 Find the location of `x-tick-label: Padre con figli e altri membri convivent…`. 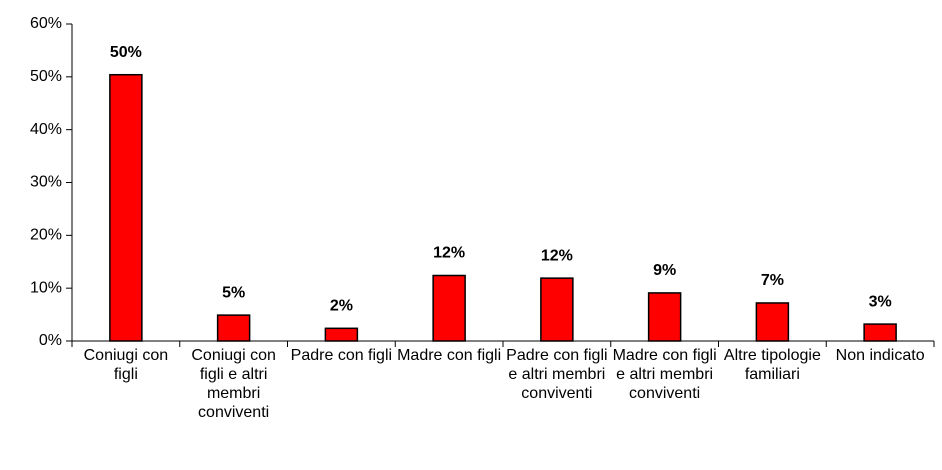

x-tick-label: Padre con figli e altri membri convivent… is located at coordinates (557, 374).